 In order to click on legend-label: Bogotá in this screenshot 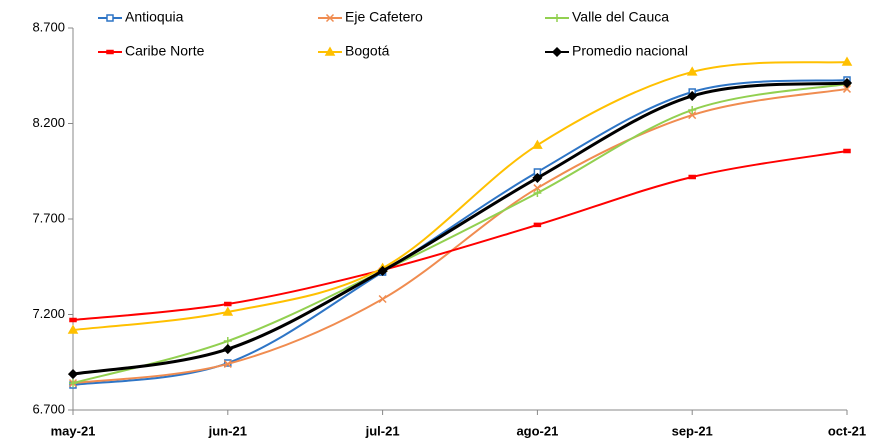, I will do `click(367, 51)`.